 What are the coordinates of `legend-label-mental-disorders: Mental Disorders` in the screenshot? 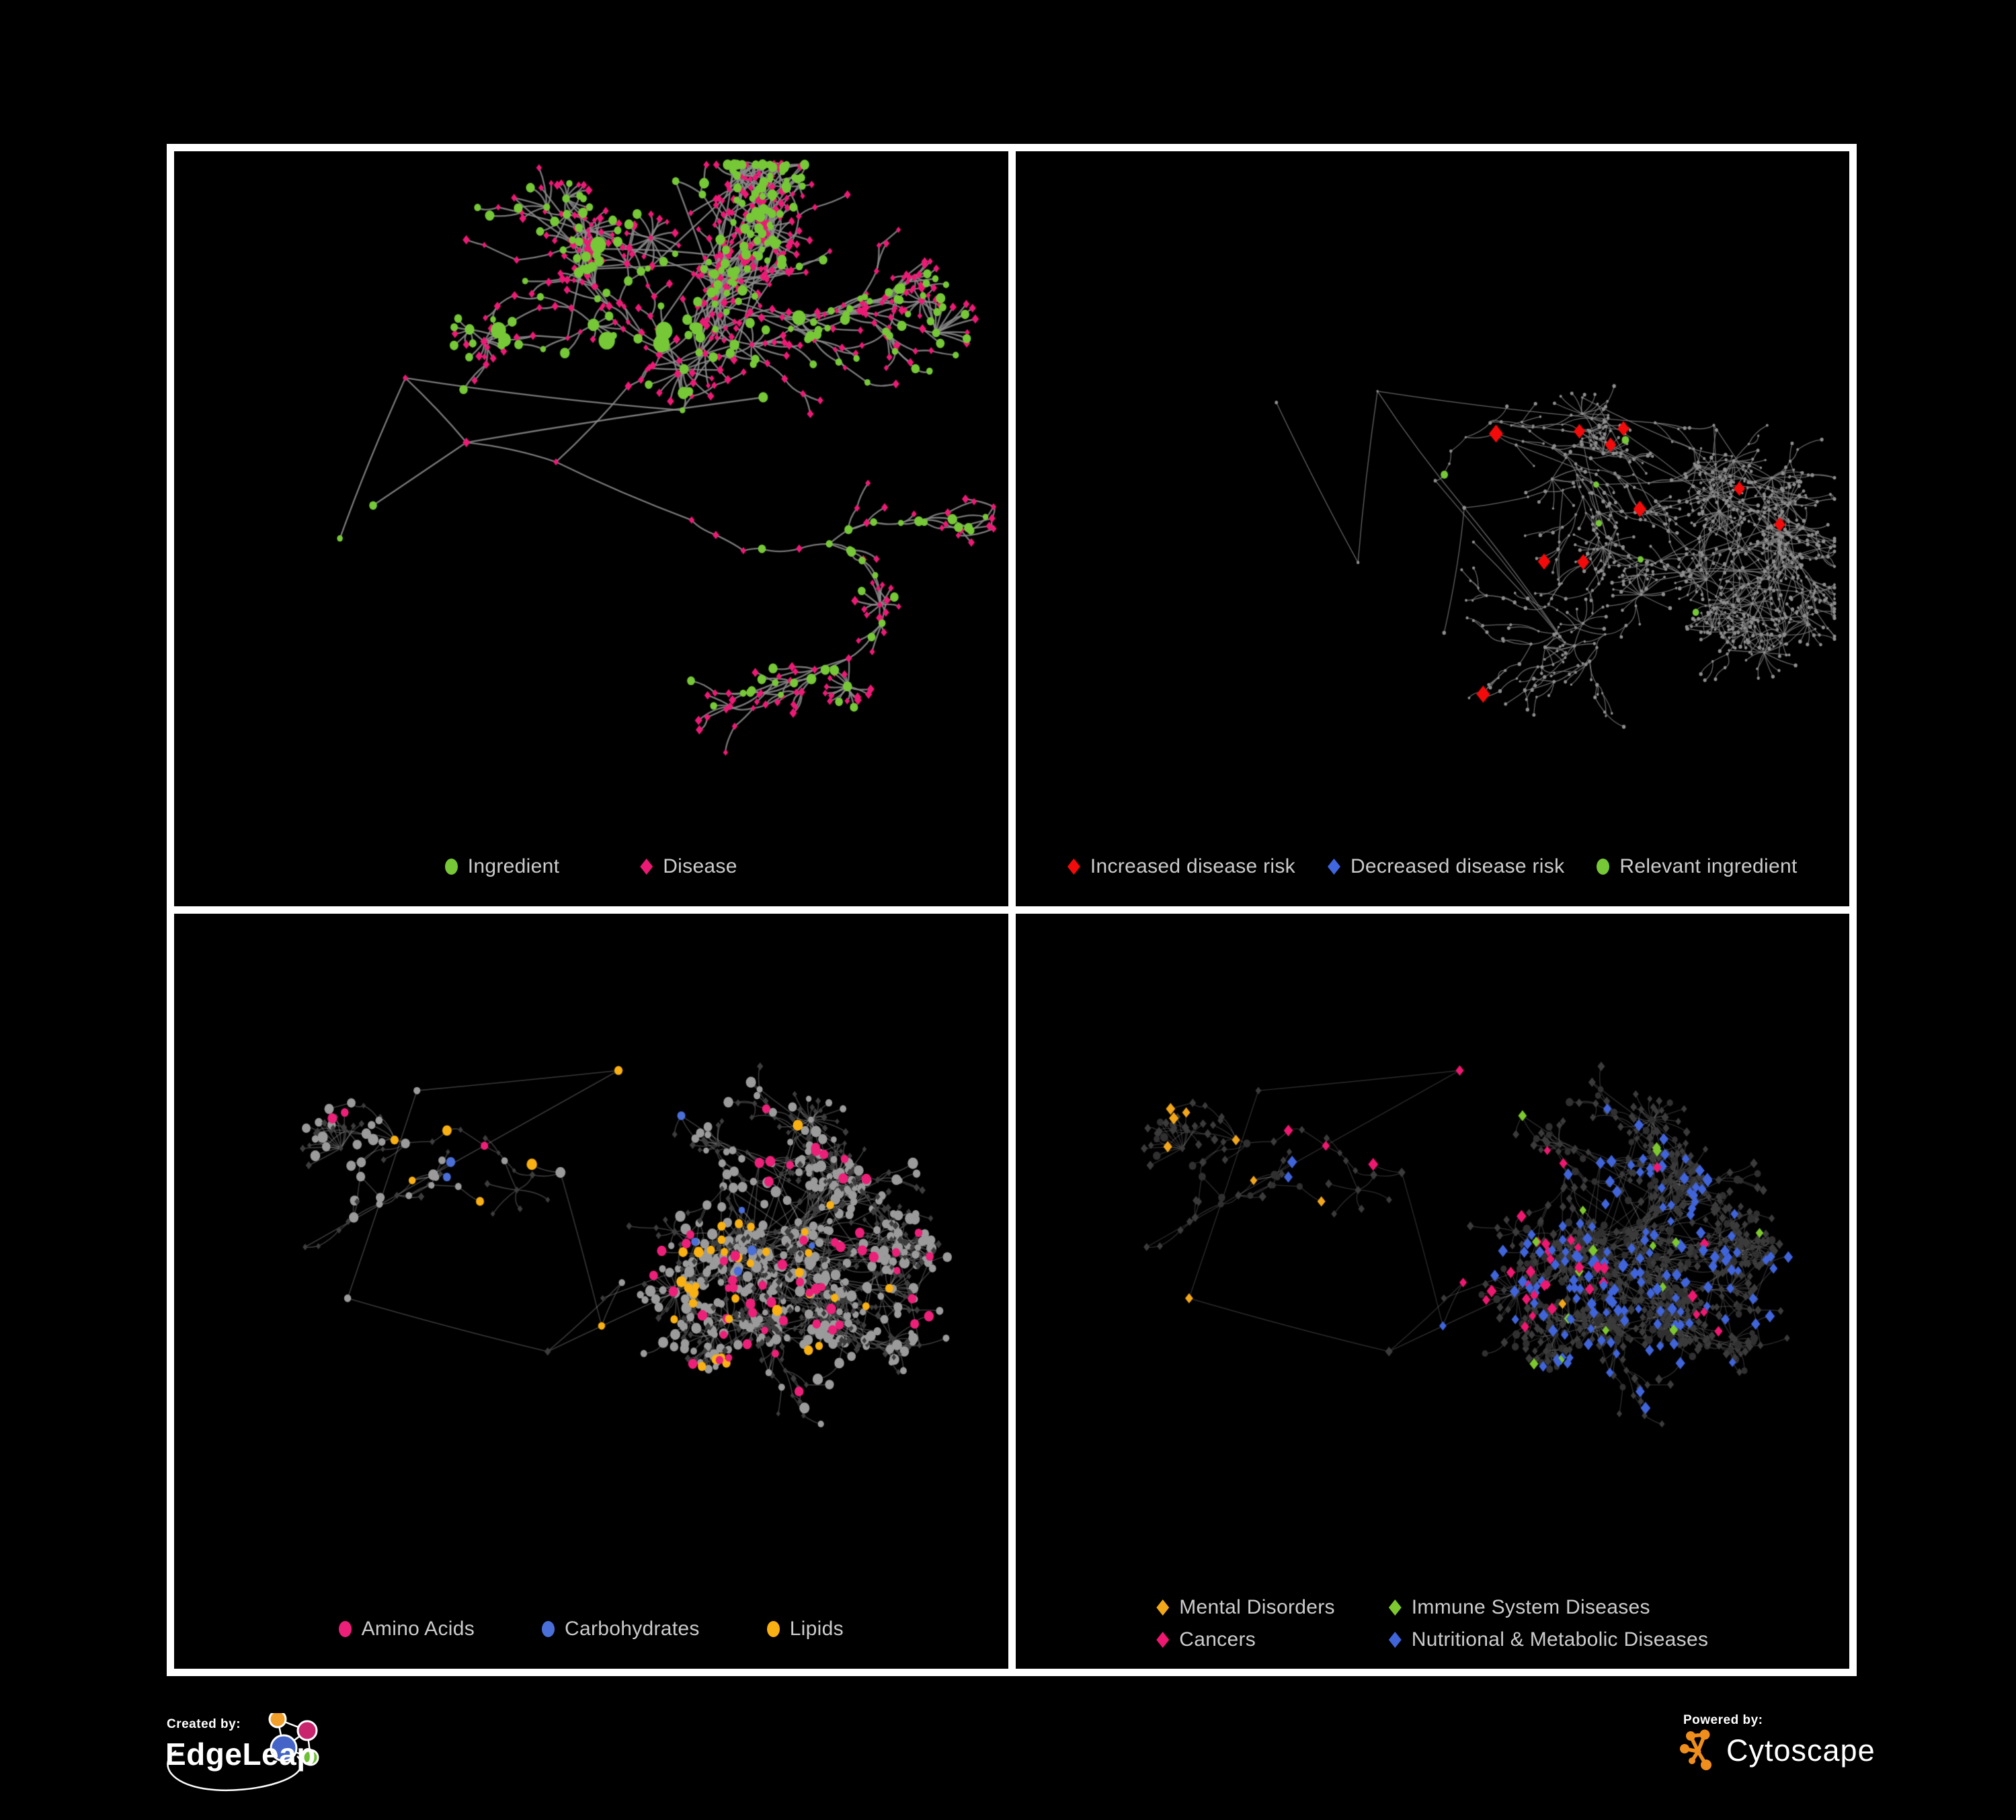 It's located at (1257, 1607).